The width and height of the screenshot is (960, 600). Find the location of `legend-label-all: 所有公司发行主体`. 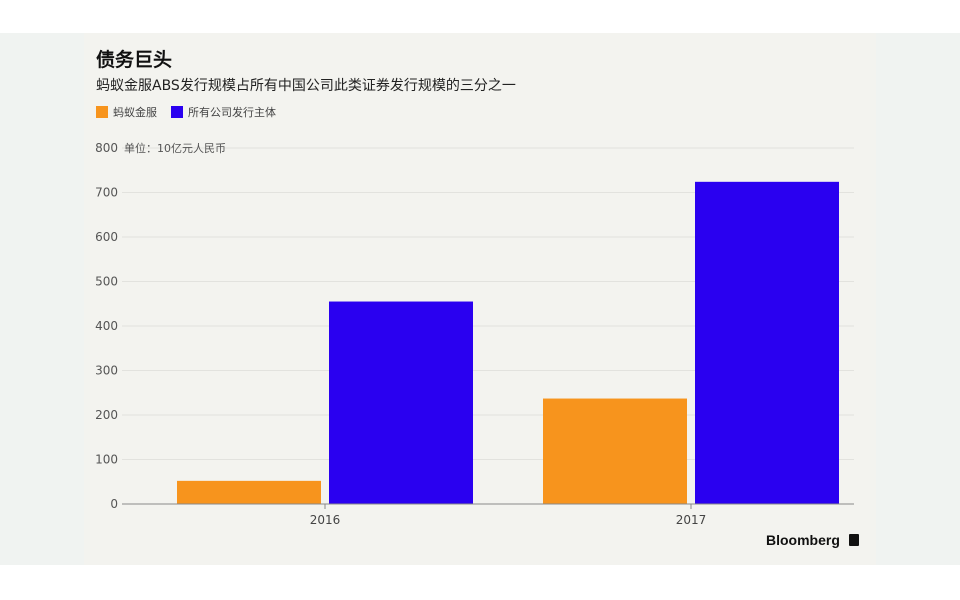

legend-label-all: 所有公司发行主体 is located at coordinates (232, 112).